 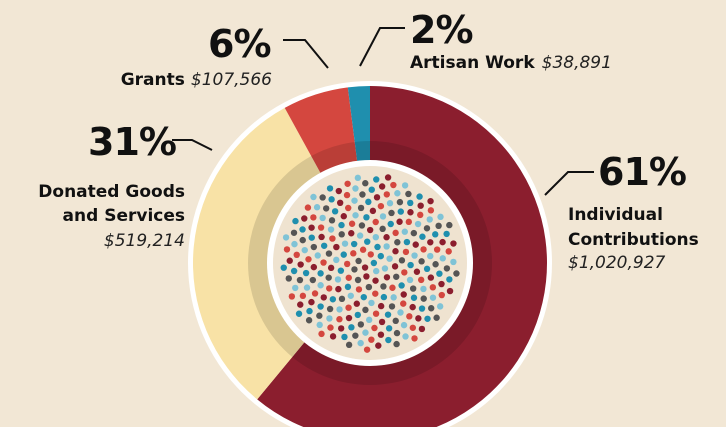 What do you see at coordinates (231, 80) in the screenshot?
I see `amount-label: $107,566` at bounding box center [231, 80].